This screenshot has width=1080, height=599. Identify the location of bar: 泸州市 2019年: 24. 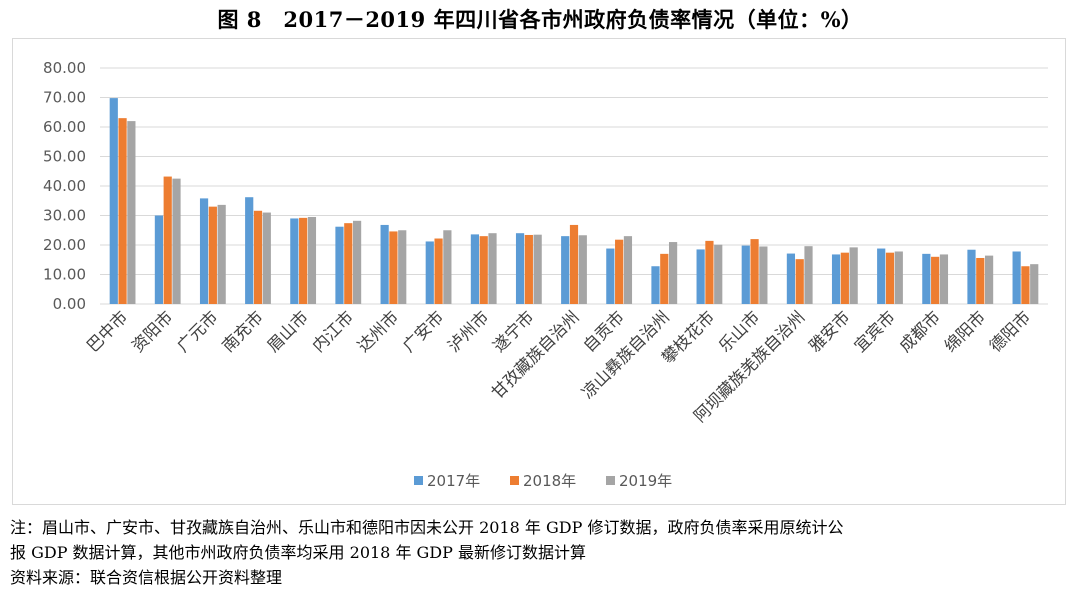
(492, 268).